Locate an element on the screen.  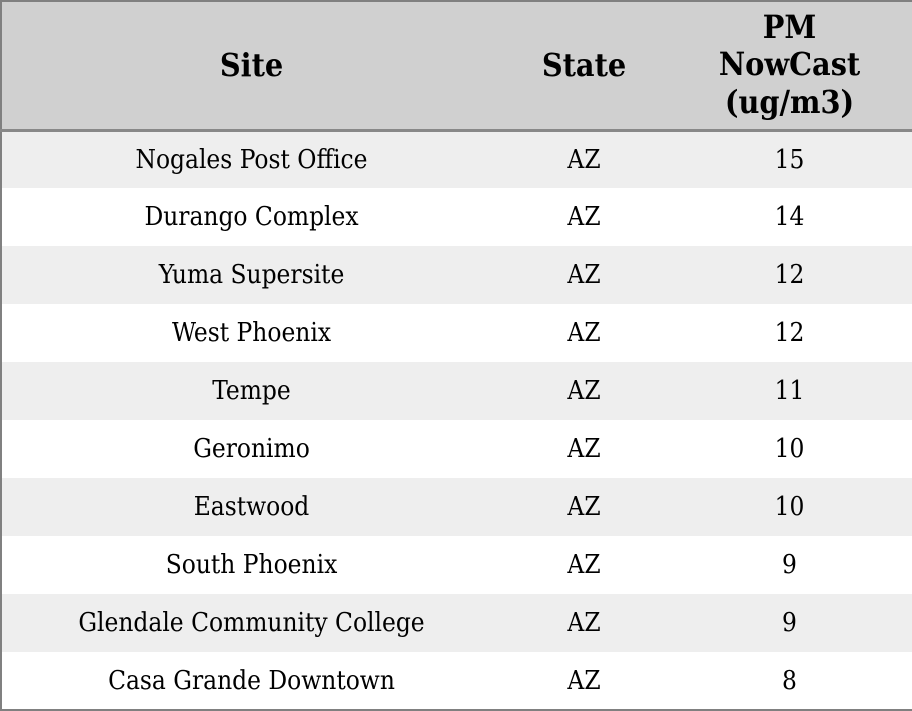
table-row: Tempe AZ 11 is located at coordinates (456, 391).